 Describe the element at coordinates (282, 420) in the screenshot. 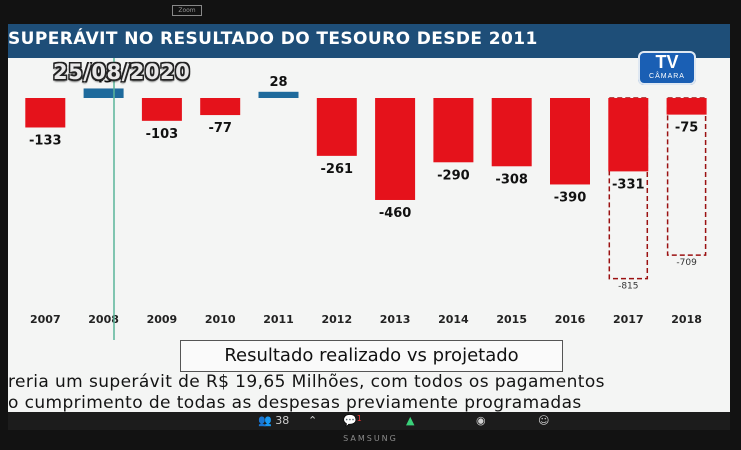

I see `participants-count: 38` at that location.